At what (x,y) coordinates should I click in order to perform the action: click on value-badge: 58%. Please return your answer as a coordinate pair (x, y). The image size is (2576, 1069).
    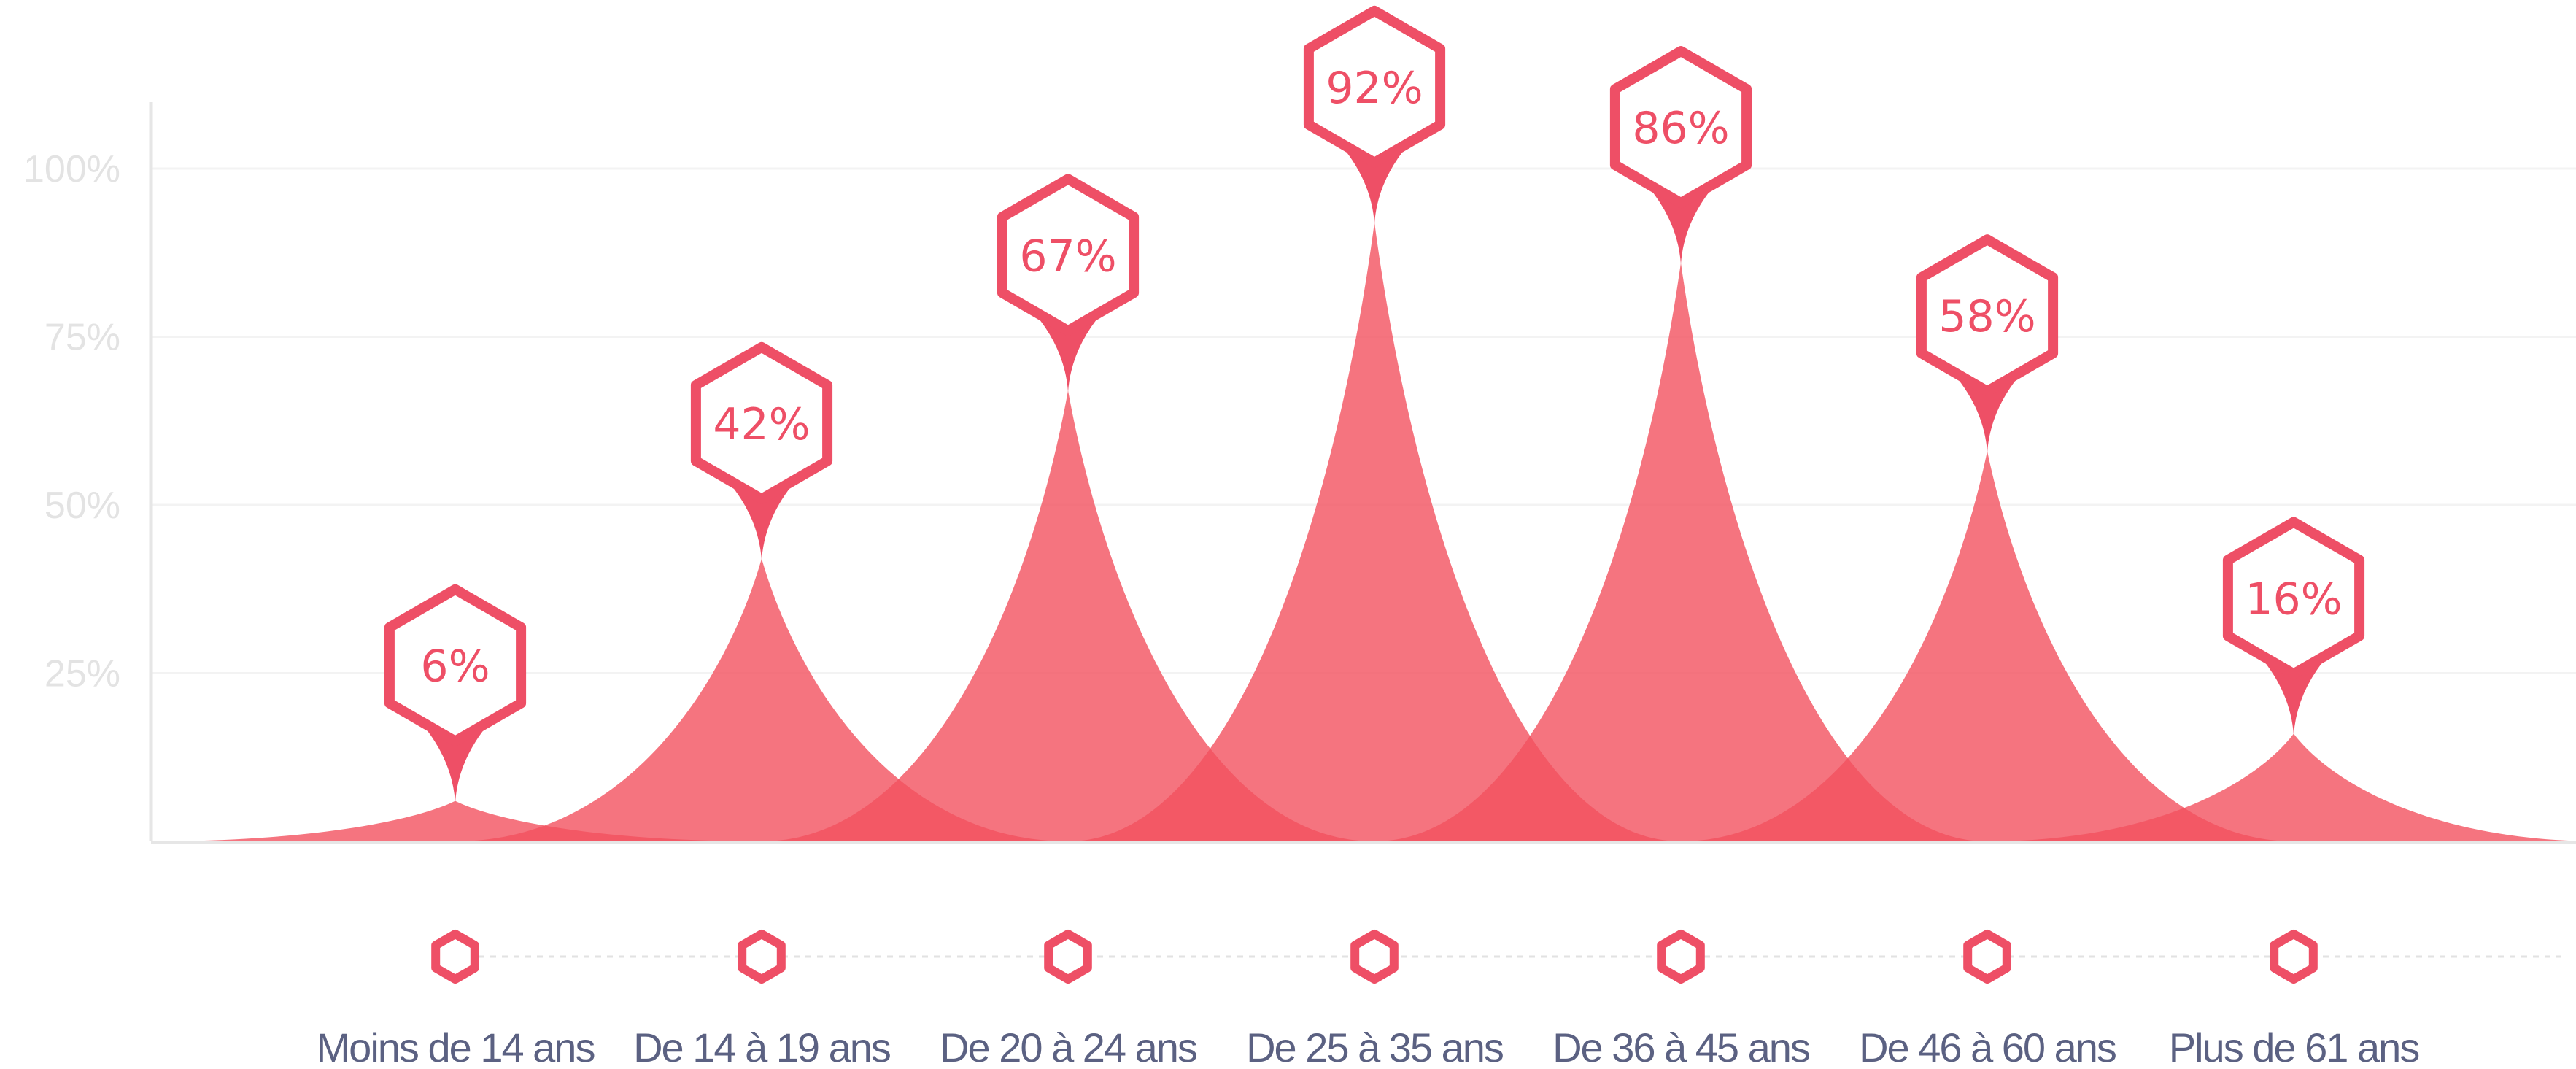
    Looking at the image, I should click on (1987, 343).